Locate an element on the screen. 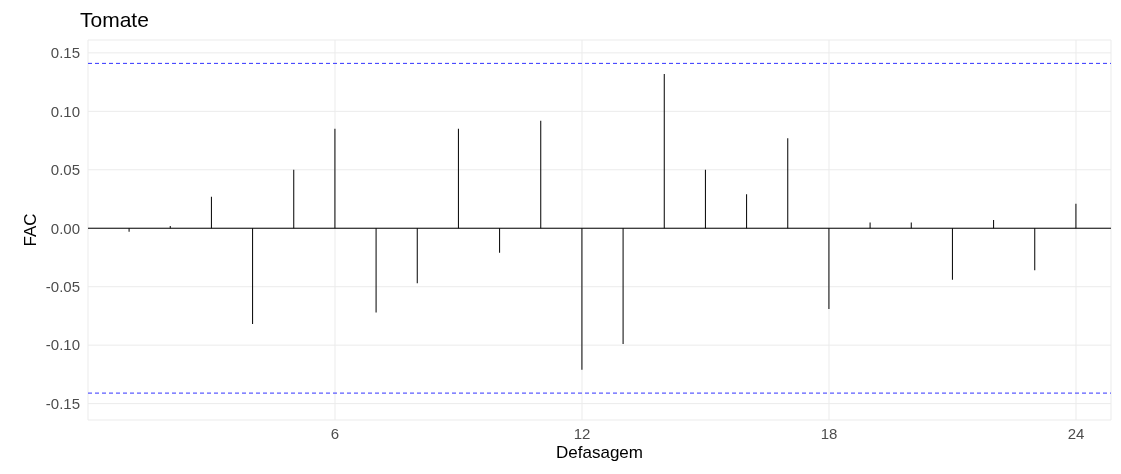 The width and height of the screenshot is (1121, 474). y-tick-label: 0.15 is located at coordinates (65, 53).